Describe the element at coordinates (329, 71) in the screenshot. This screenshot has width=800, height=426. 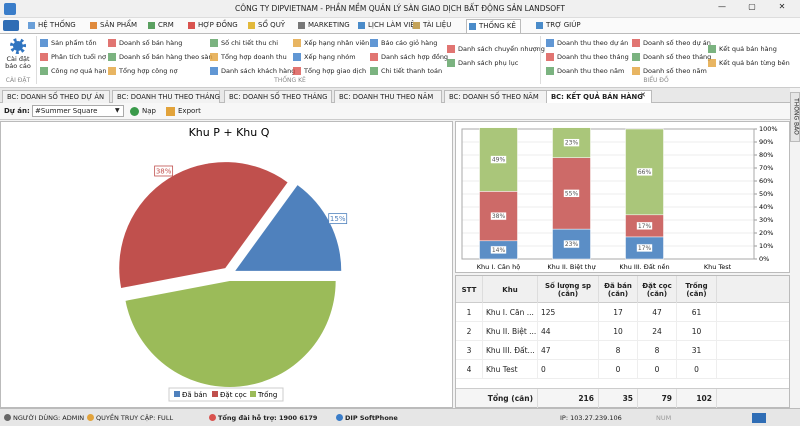
I see `ribbon-item: Tổng hợp giao dịch` at that location.